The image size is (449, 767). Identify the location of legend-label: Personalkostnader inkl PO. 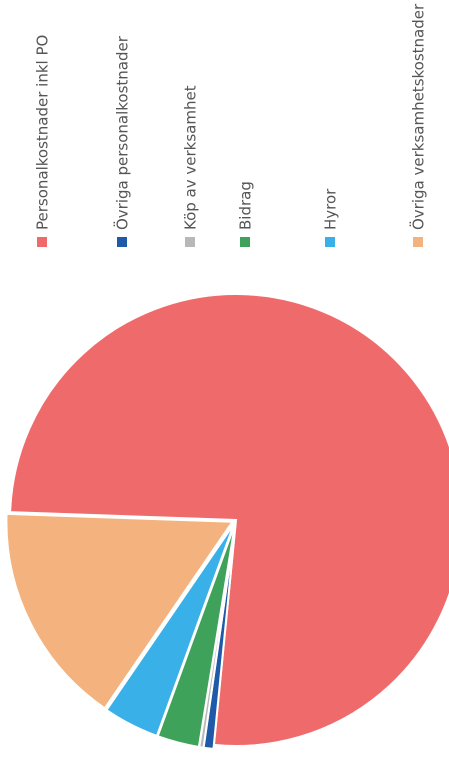
(43, 132).